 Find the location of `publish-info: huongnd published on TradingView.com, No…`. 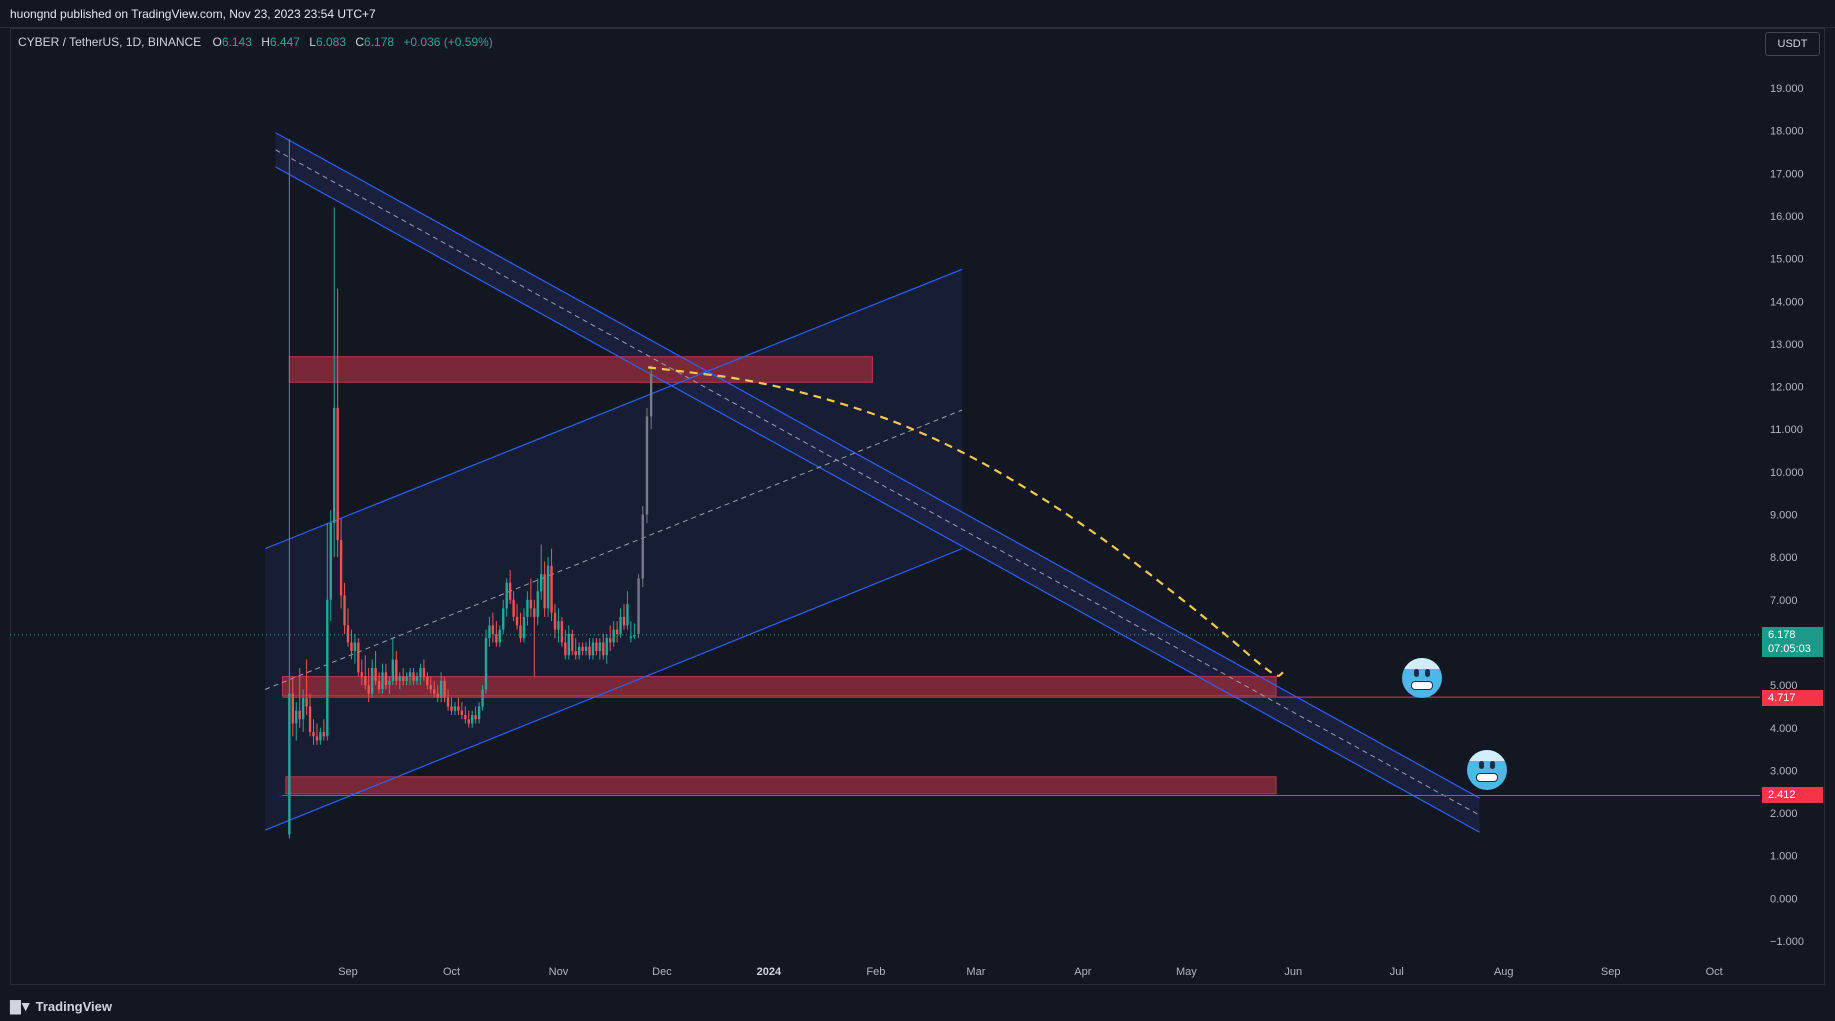

publish-info: huongnd published on TradingView.com, No… is located at coordinates (917, 14).